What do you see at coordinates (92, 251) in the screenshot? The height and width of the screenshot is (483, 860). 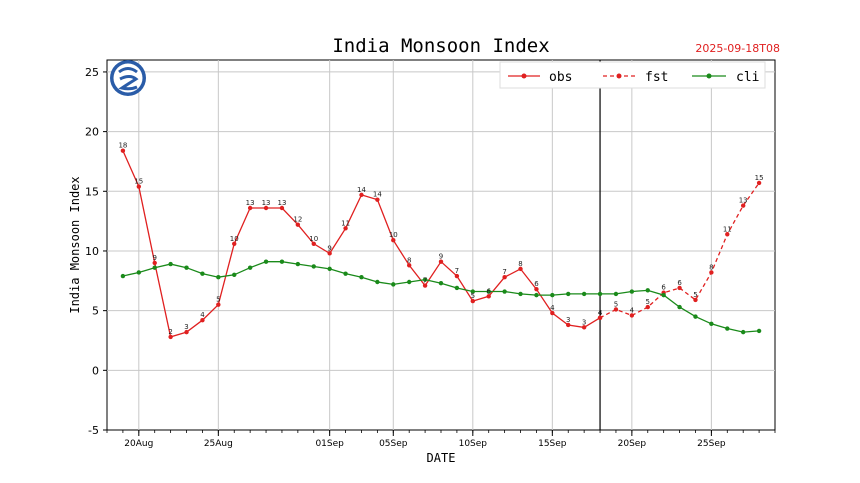 I see `y-tick-label: 10` at bounding box center [92, 251].